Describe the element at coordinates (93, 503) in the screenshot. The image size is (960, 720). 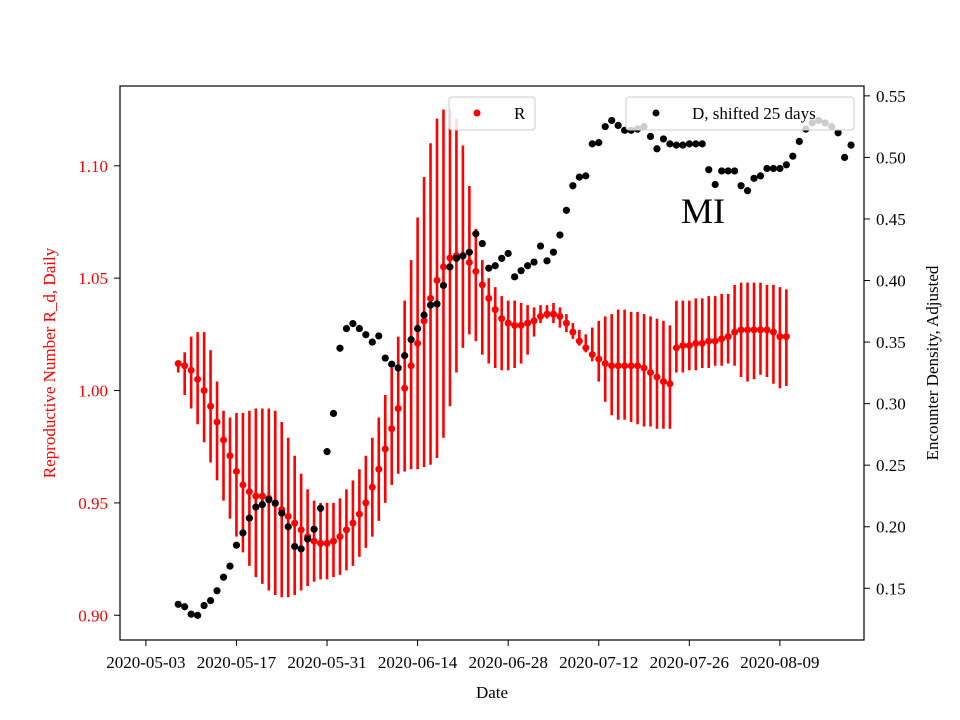
I see `left-y-tick-label: 0.95` at that location.